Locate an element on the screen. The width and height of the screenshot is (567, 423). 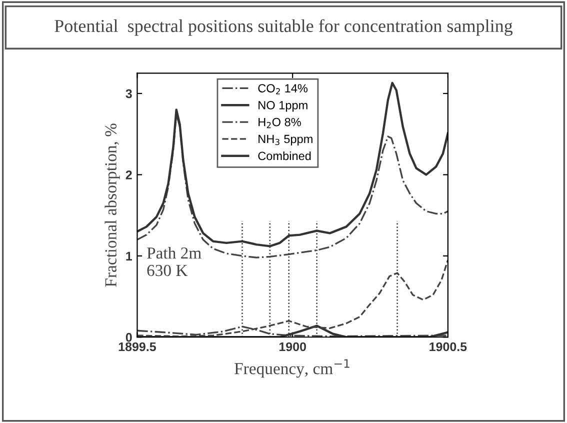
legend-label: Combined is located at coordinates (284, 155).